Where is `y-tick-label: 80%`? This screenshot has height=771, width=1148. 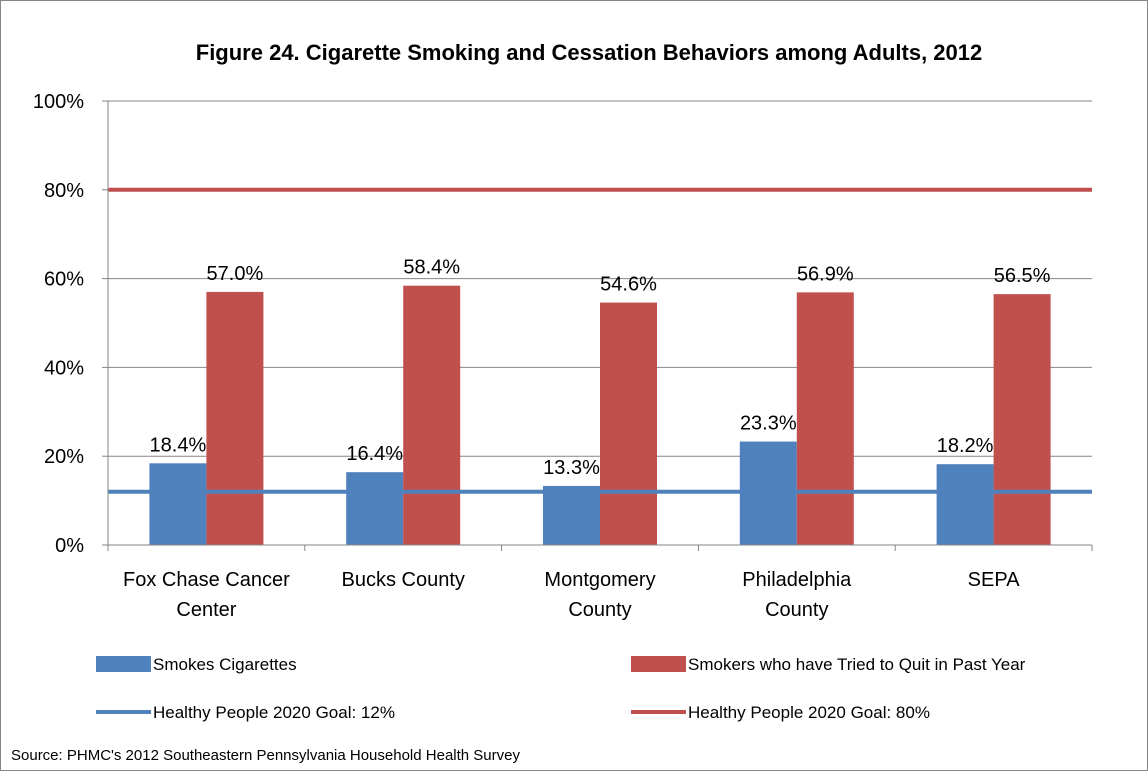
y-tick-label: 80% is located at coordinates (64, 191).